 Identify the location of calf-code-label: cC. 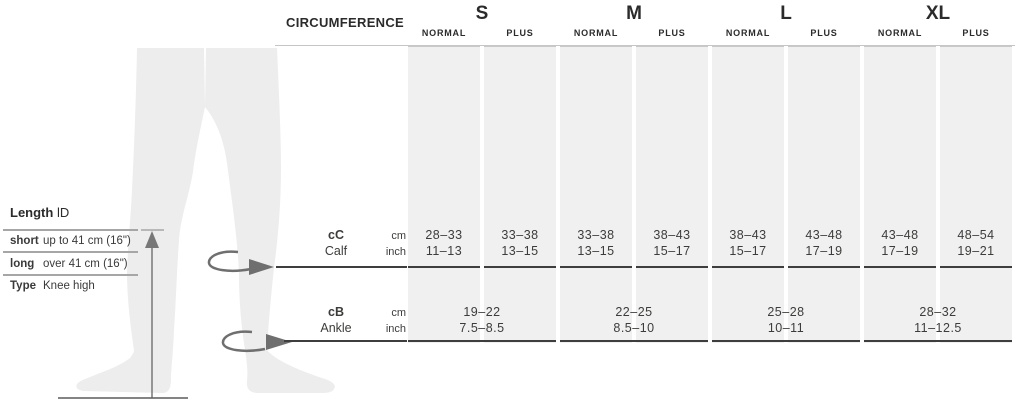
(336, 235).